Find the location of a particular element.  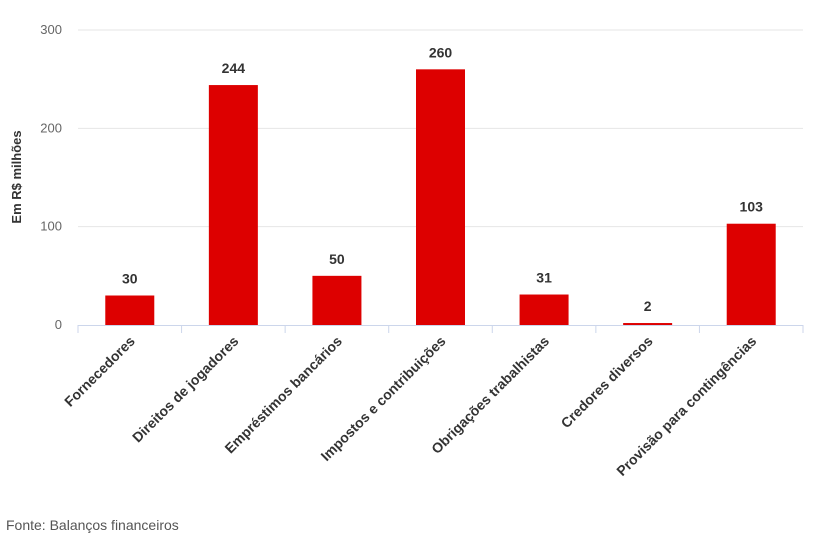

category-label: Empréstimos bancários is located at coordinates (283, 395).